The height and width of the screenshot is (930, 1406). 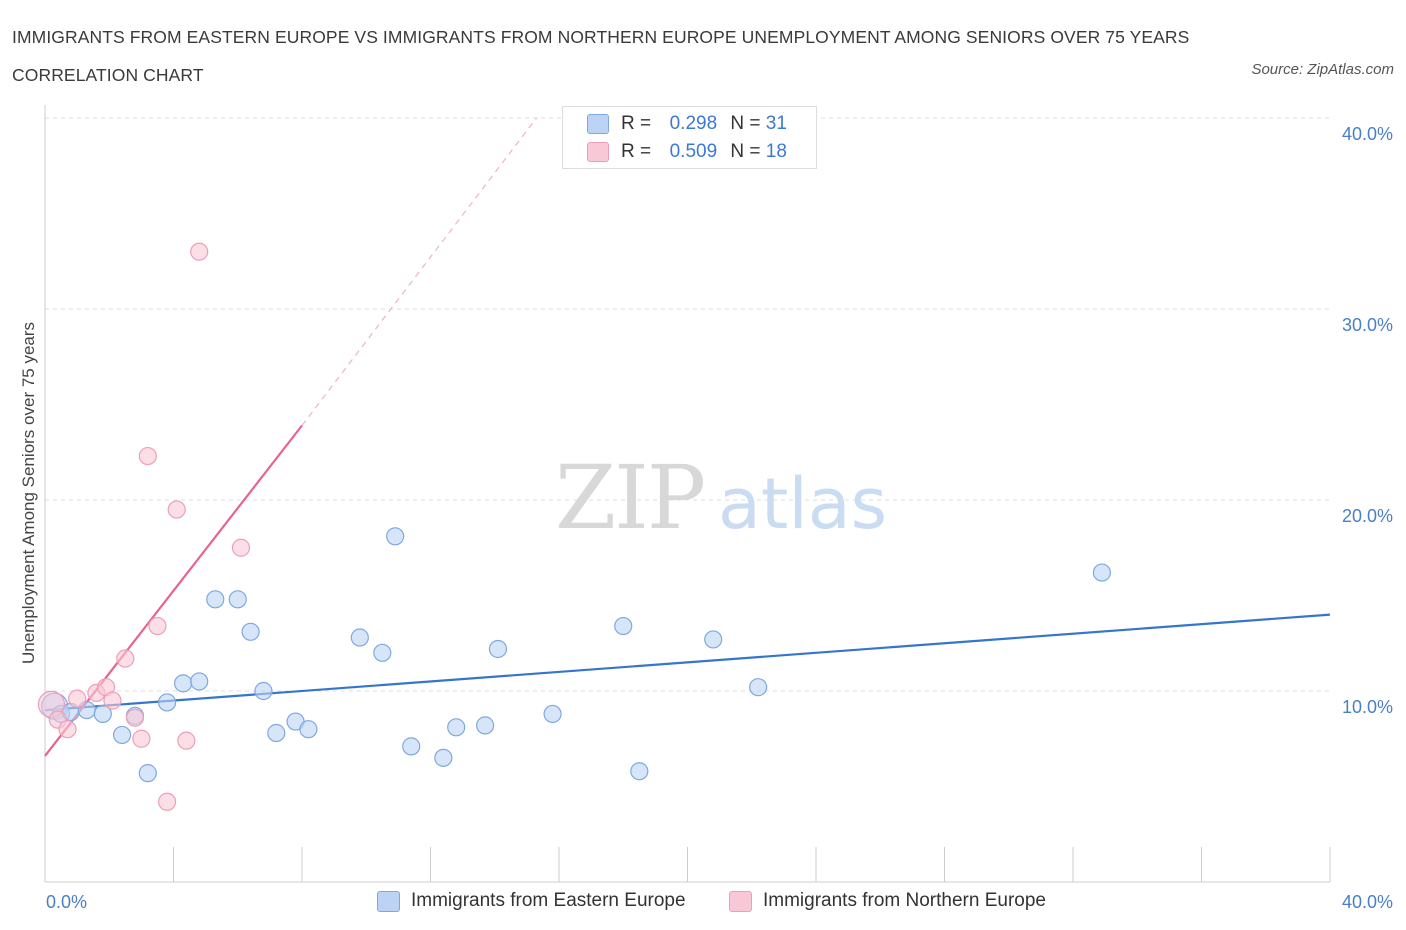 I want to click on watermark-atlas: atlas, so click(x=802, y=504).